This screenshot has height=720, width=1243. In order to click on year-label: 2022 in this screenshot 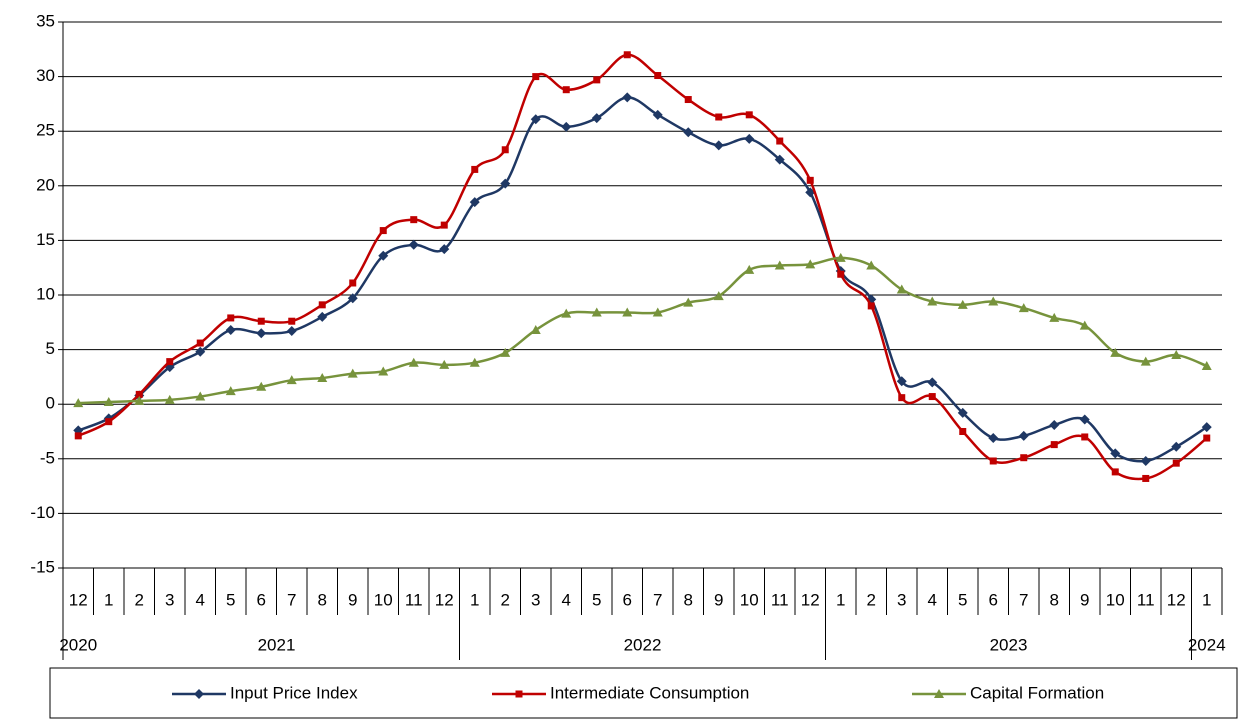, I will do `click(643, 644)`.